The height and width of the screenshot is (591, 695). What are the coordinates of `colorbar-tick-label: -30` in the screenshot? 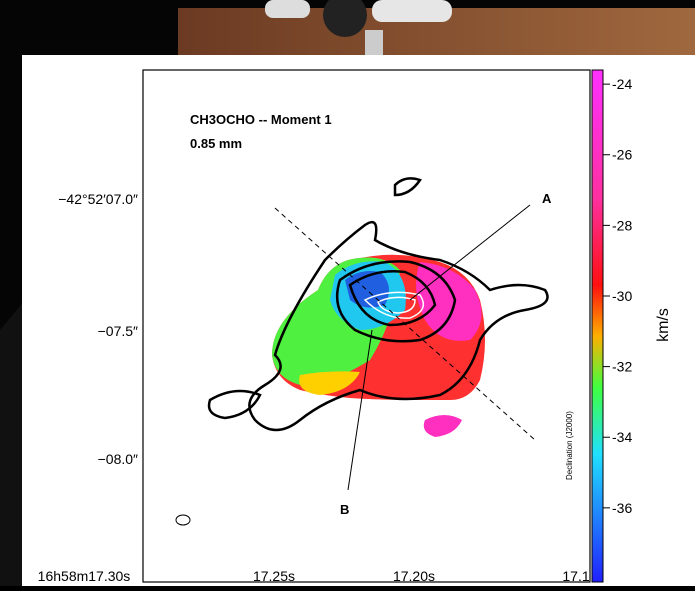 It's located at (622, 296).